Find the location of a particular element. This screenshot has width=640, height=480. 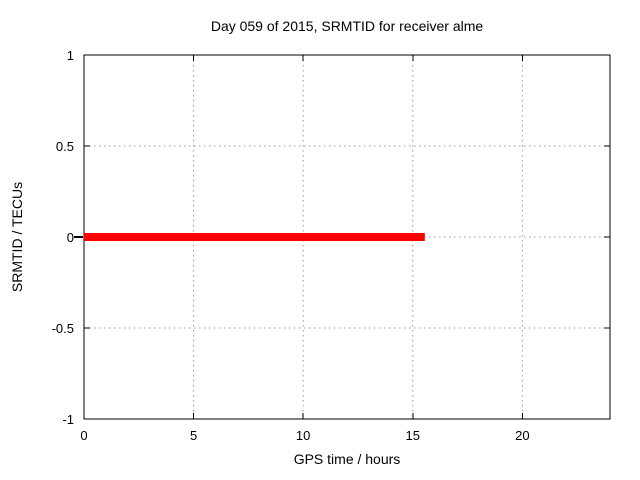

x-tick-label: 10 is located at coordinates (303, 435).